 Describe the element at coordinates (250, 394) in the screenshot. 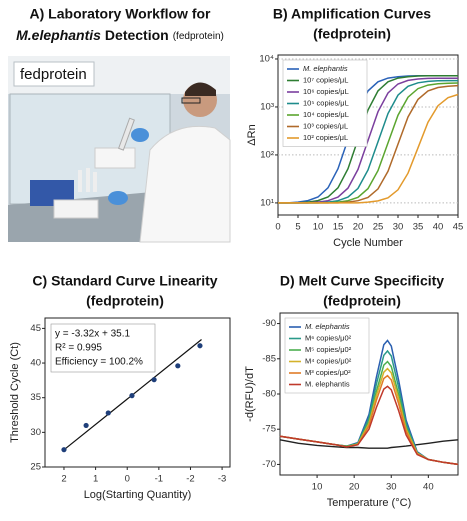

I see `y-axis-label: -d(RFU)/dT` at that location.